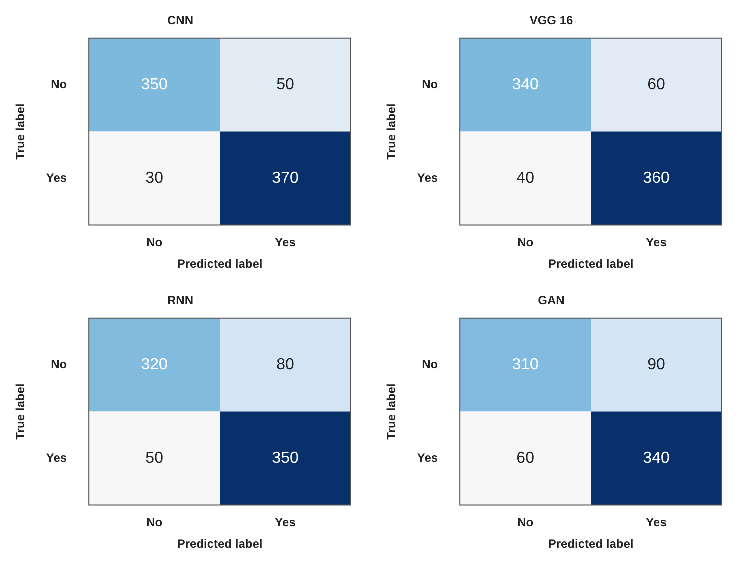  Describe the element at coordinates (656, 178) in the screenshot. I see `data-label: 360` at that location.